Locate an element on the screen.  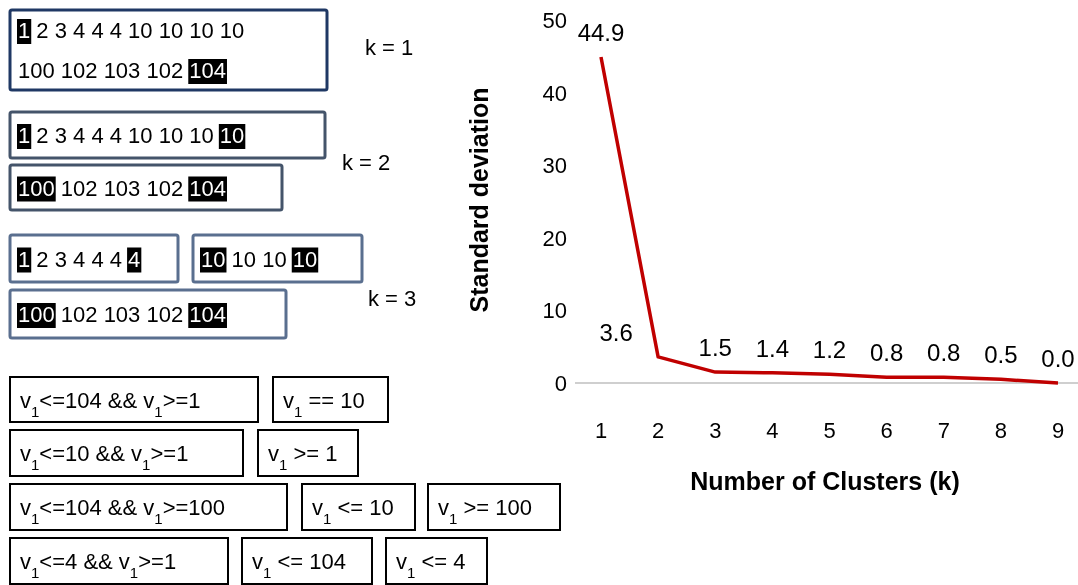
text: v$_{1}$<=10 && v$_{1}$>=1 is located at coordinates (104, 457).